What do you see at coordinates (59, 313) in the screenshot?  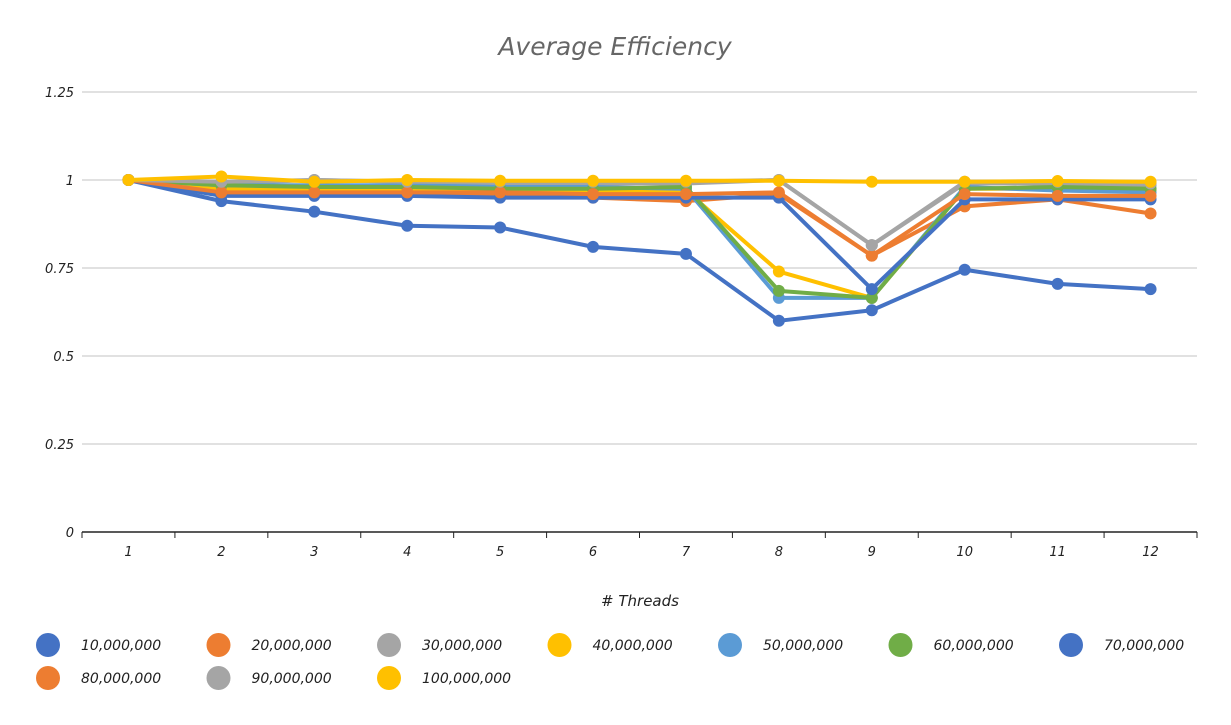 I see `y-axis-ticks: 0 0.25 0.5 0.75 1 1.25` at bounding box center [59, 313].